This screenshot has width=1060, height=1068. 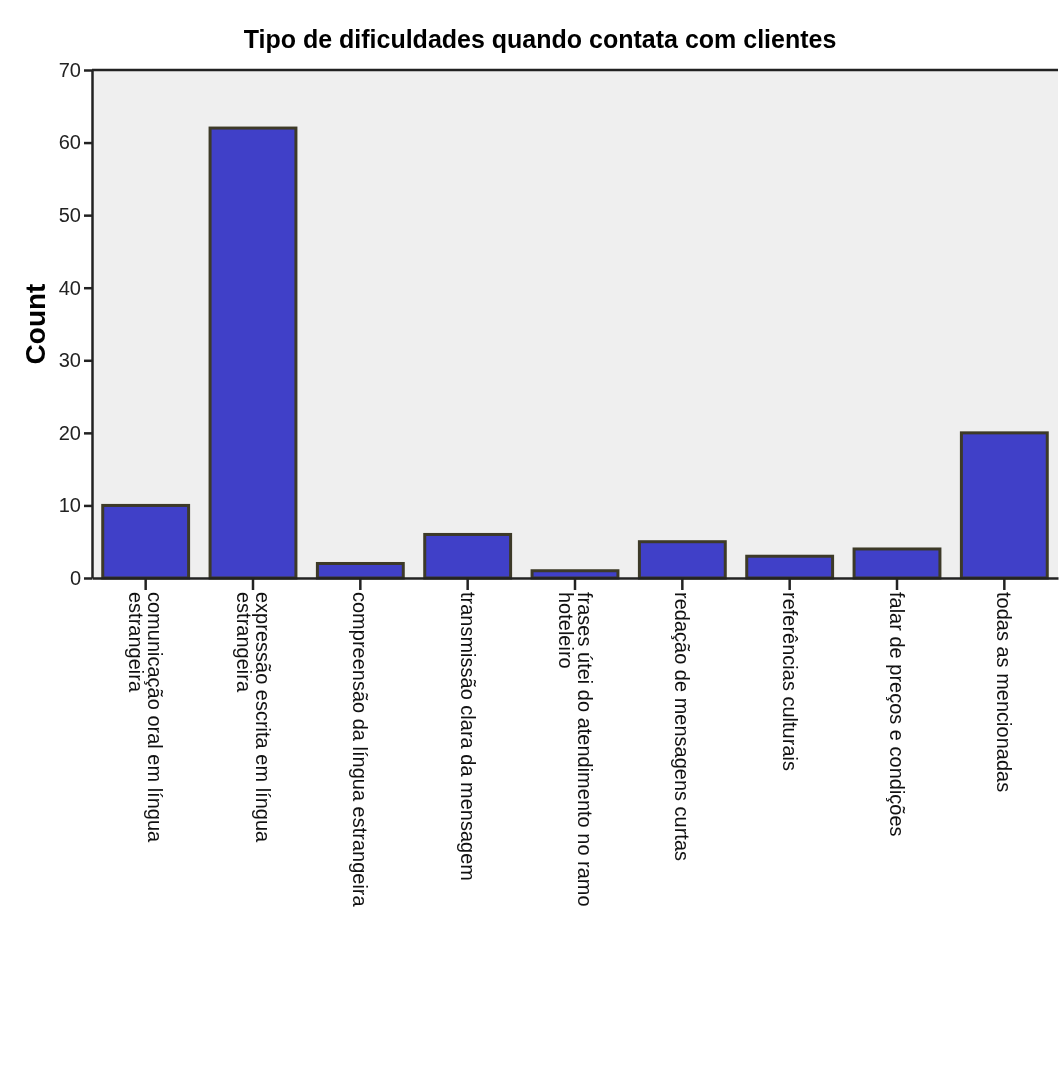 What do you see at coordinates (69, 69) in the screenshot?
I see `y-tick-label: 70` at bounding box center [69, 69].